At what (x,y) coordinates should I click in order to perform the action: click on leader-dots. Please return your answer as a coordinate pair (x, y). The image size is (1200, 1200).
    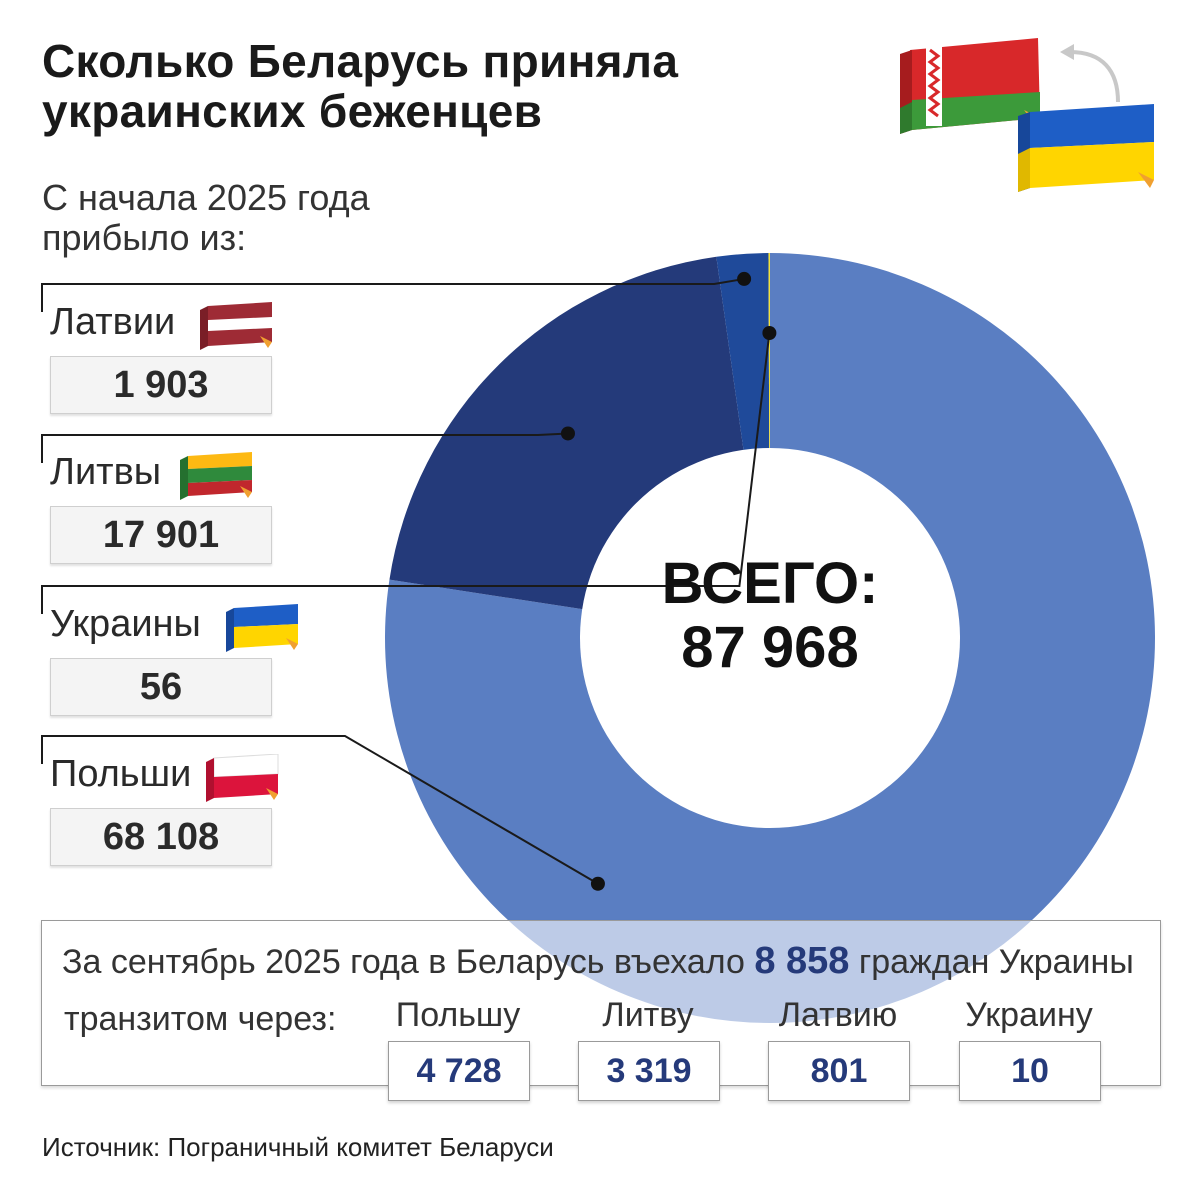
    Looking at the image, I should click on (668, 581).